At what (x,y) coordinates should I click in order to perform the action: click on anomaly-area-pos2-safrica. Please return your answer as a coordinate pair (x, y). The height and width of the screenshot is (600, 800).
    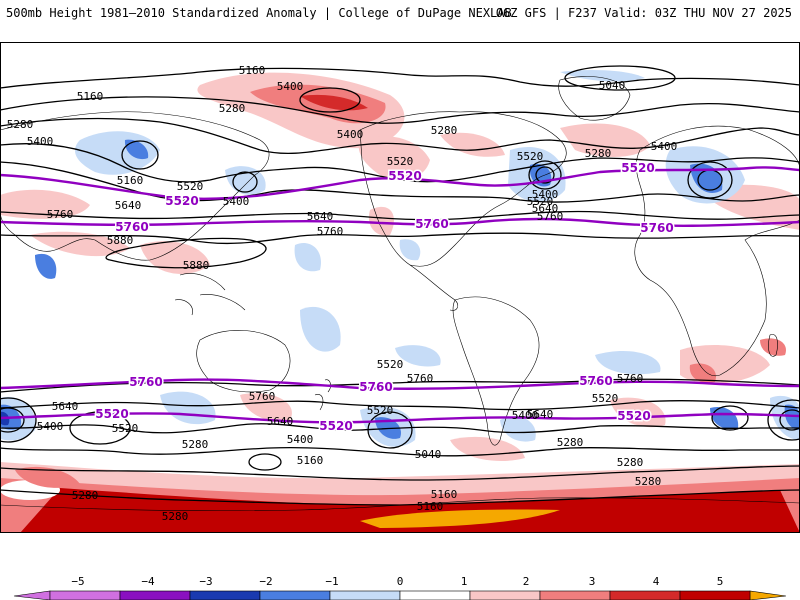
    Looking at the image, I should click on (702, 373).